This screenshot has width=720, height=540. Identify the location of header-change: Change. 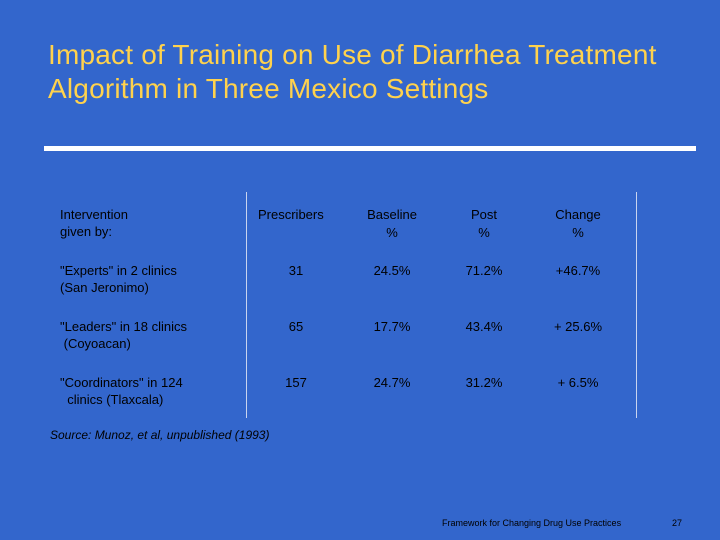
(578, 214).